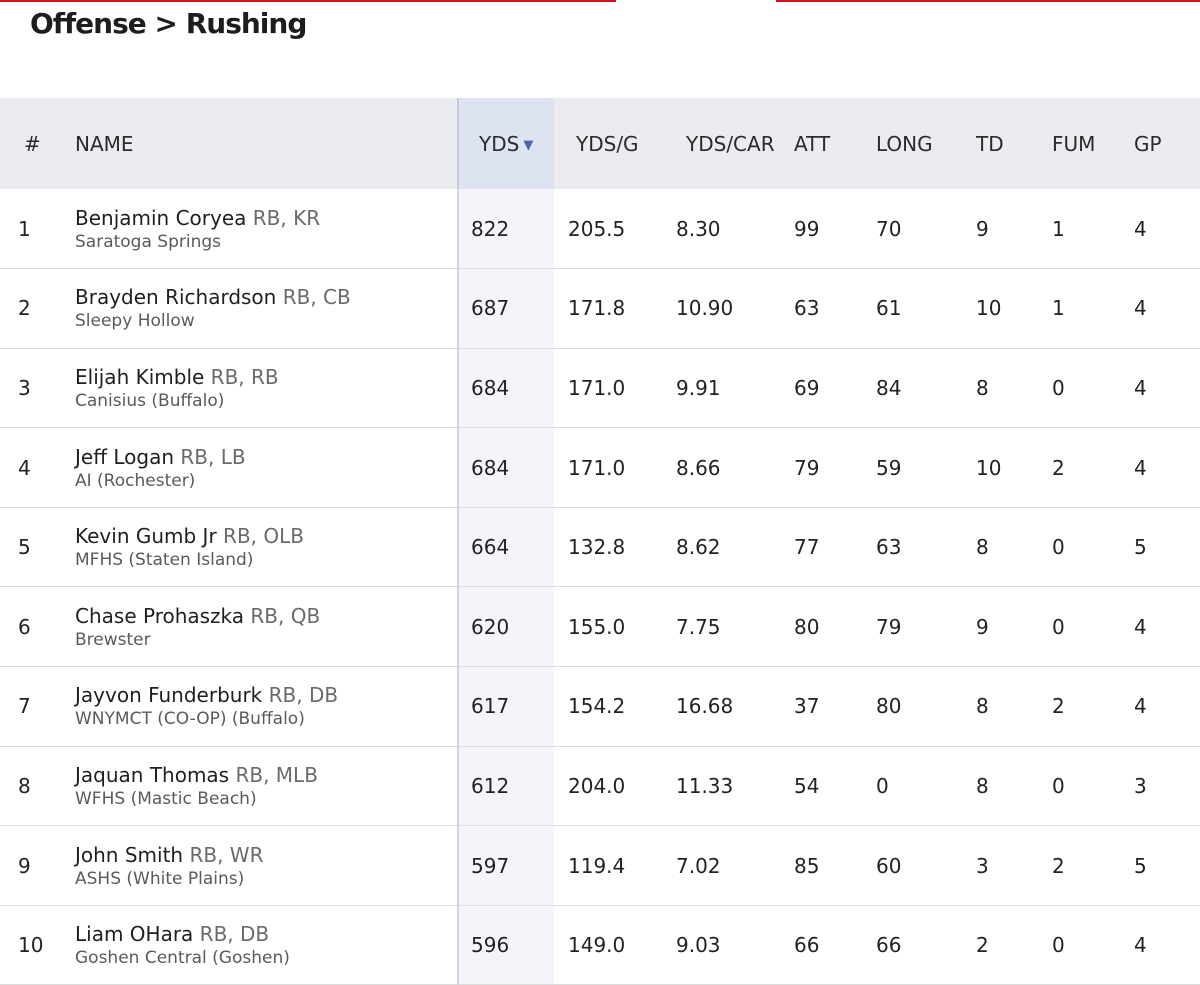 This screenshot has height=985, width=1200. Describe the element at coordinates (597, 785) in the screenshot. I see `yds-g-cell: 204.0` at that location.